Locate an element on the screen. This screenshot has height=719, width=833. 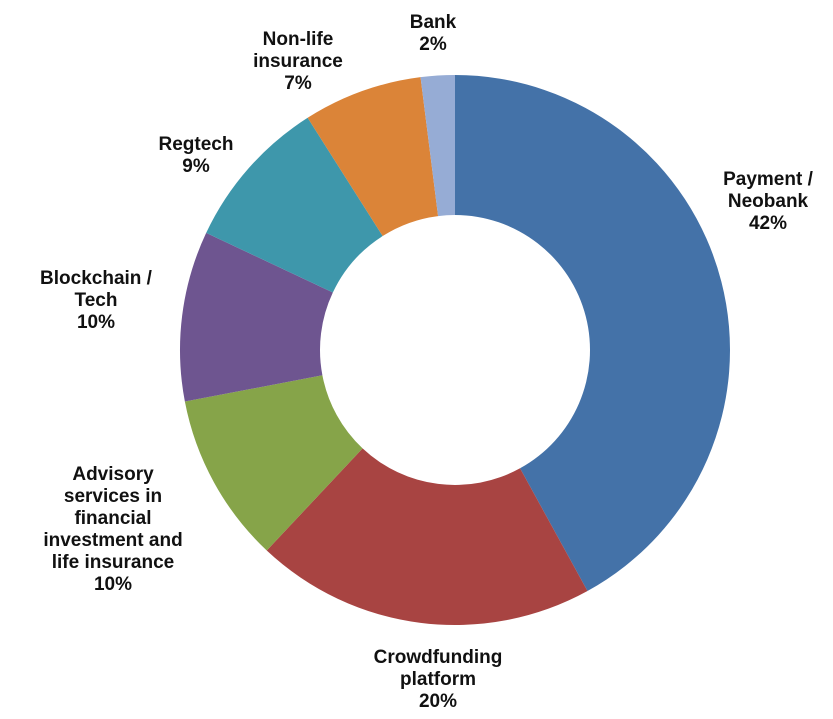
slice-value-label: 7% is located at coordinates (298, 83).